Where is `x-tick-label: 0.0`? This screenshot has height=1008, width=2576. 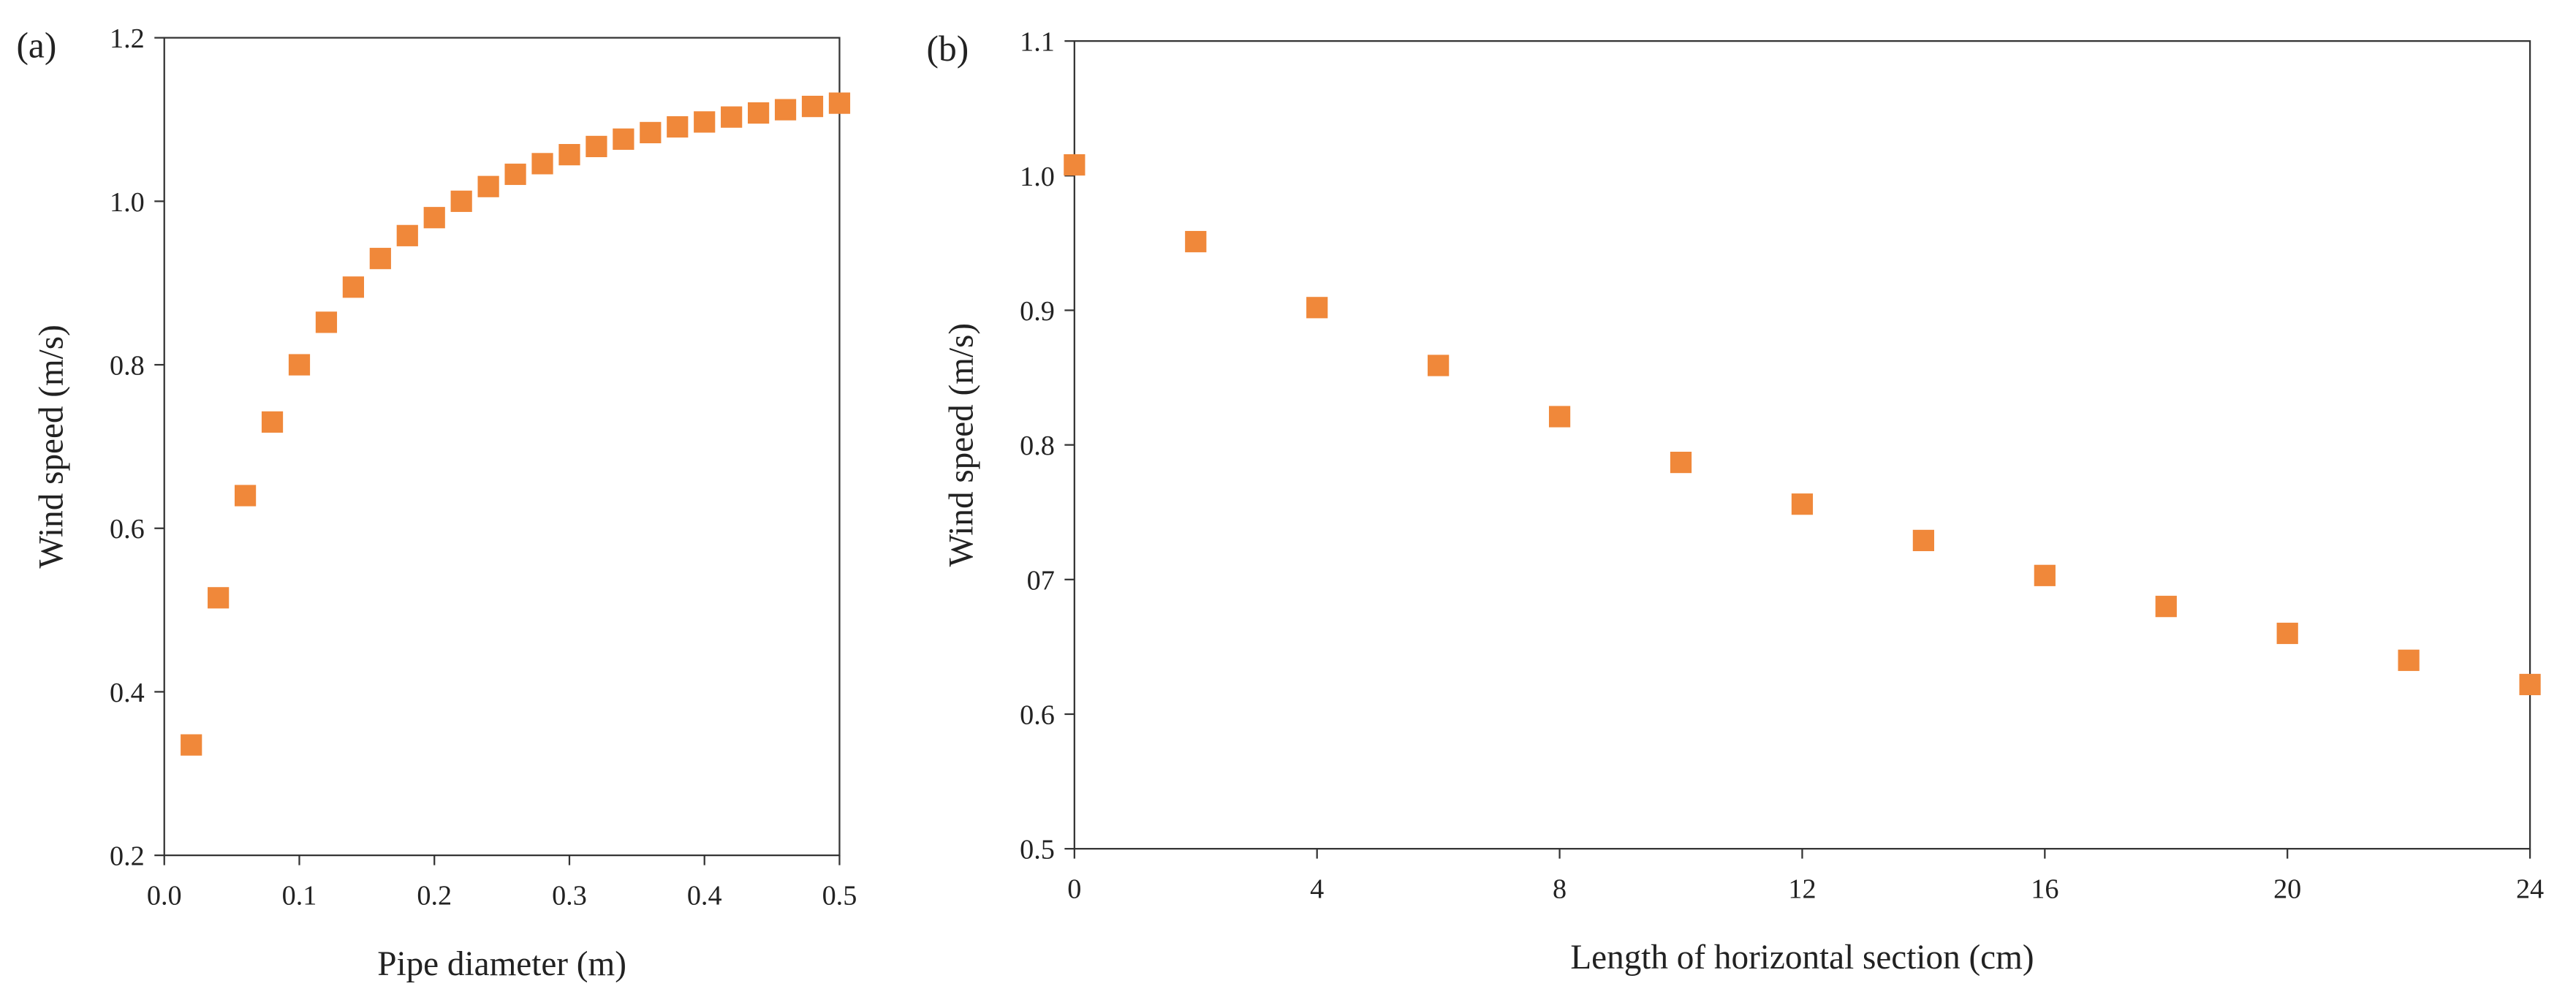
x-tick-label: 0.0 is located at coordinates (164, 896).